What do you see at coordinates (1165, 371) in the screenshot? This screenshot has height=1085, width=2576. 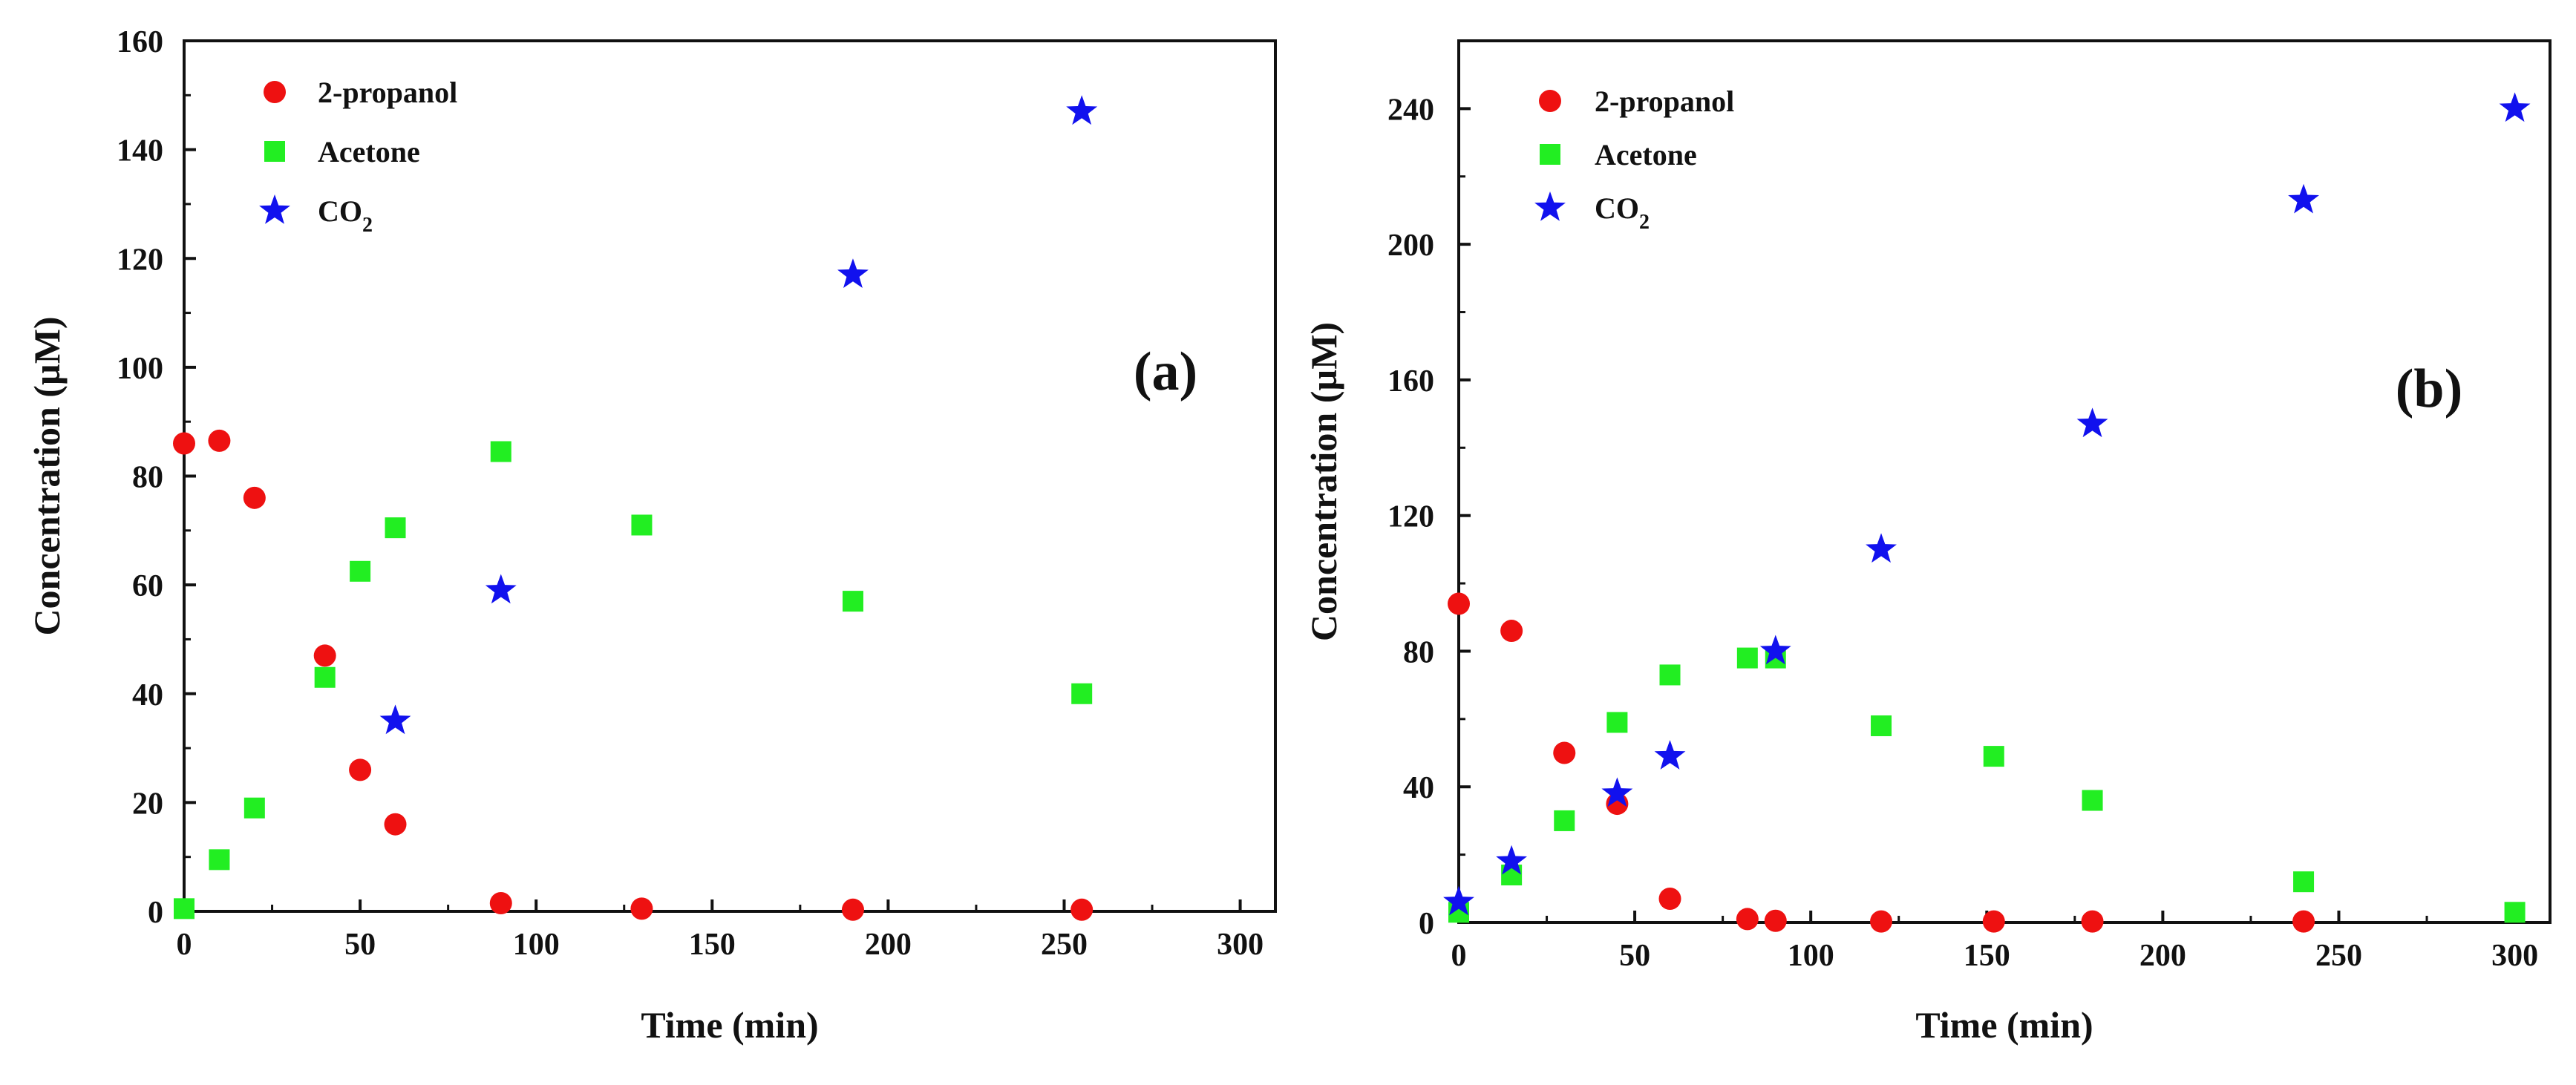 I see `panel-label: (a)` at bounding box center [1165, 371].